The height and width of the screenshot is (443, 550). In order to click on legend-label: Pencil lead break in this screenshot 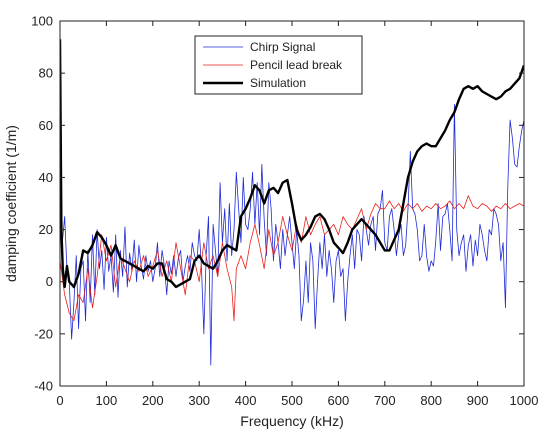, I will do `click(296, 65)`.